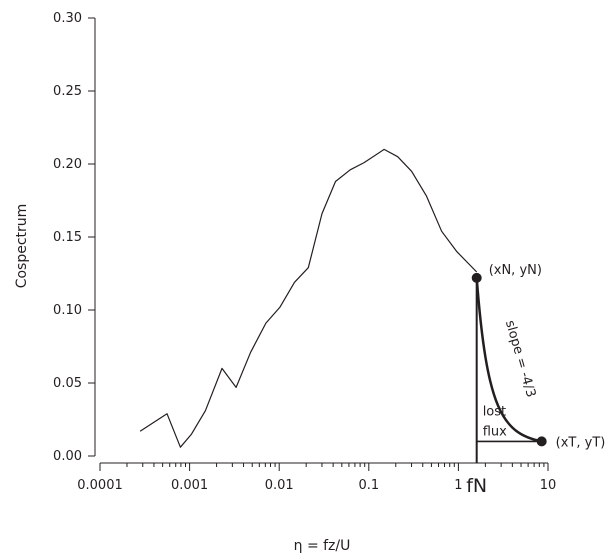  I want to click on y-tick-label: 0.20, so click(67, 164).